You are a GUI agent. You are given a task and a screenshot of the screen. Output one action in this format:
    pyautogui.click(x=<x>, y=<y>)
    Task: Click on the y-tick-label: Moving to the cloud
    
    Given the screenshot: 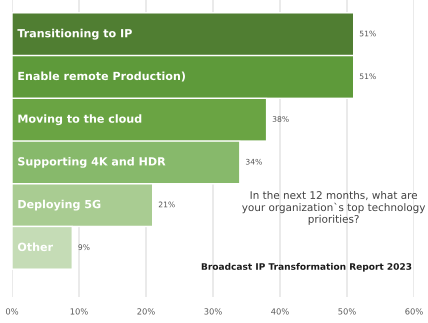 What is the action you would take?
    pyautogui.click(x=80, y=120)
    